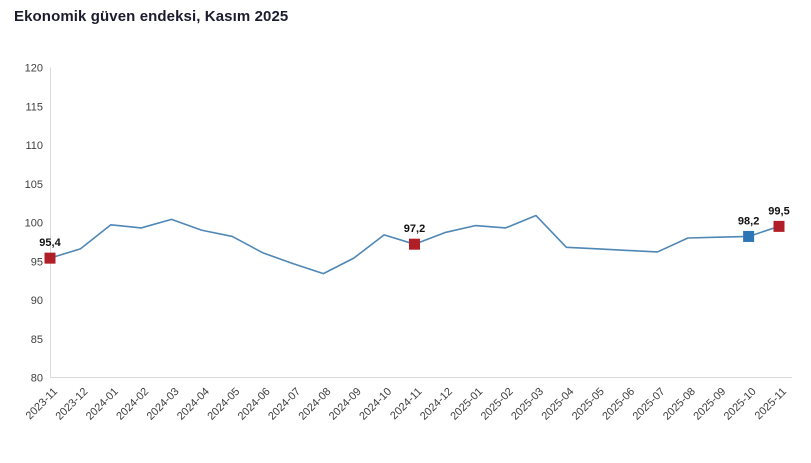  I want to click on x-axis-tick-label: 2024-02, so click(132, 404).